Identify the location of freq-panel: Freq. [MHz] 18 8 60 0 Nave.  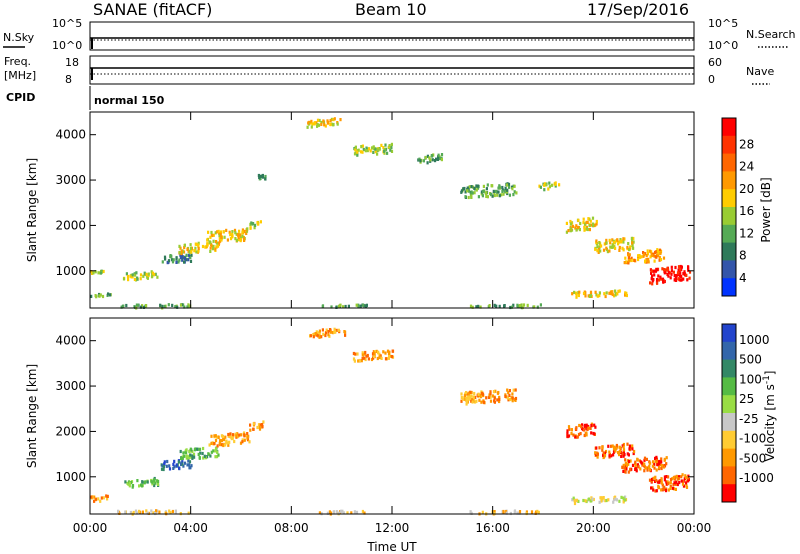
(389, 70).